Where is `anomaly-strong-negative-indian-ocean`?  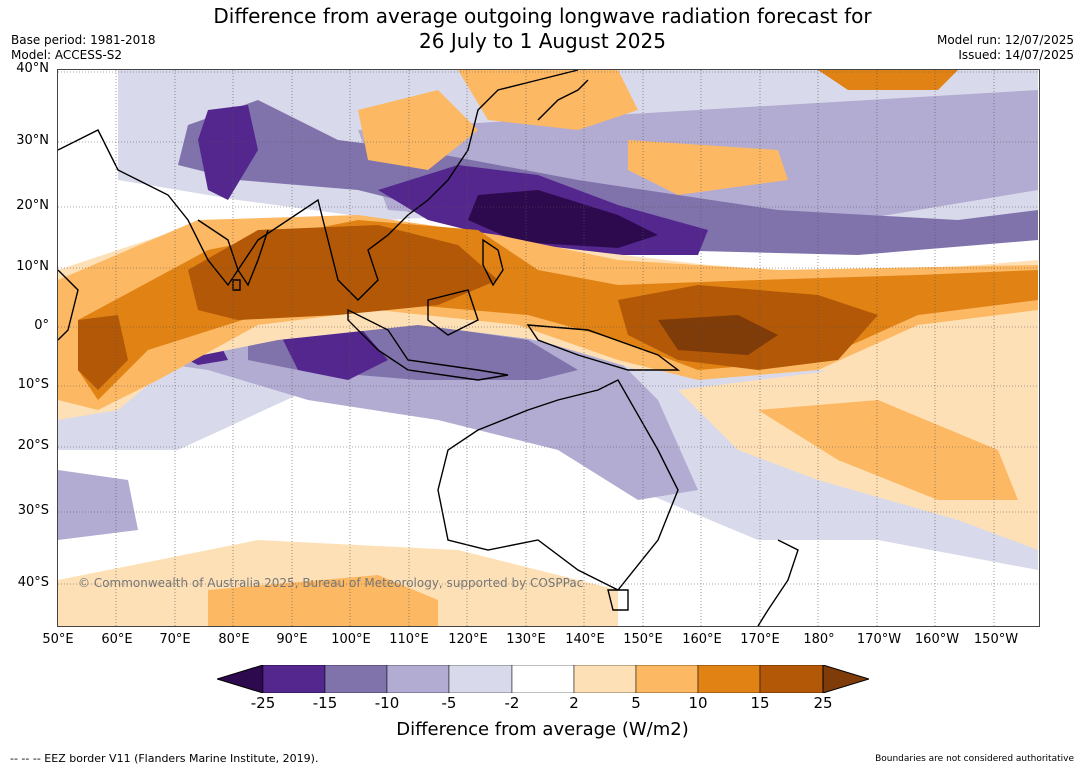
anomaly-strong-negative-indian-ocean is located at coordinates (333, 352).